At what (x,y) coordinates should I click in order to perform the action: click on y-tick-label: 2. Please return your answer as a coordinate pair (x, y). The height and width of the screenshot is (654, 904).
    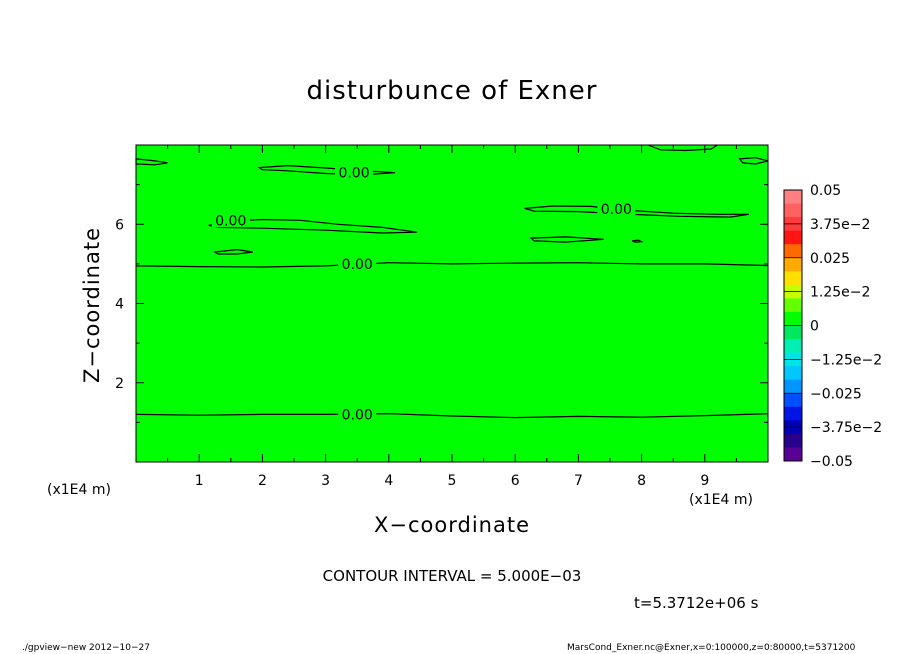
    Looking at the image, I should click on (119, 384).